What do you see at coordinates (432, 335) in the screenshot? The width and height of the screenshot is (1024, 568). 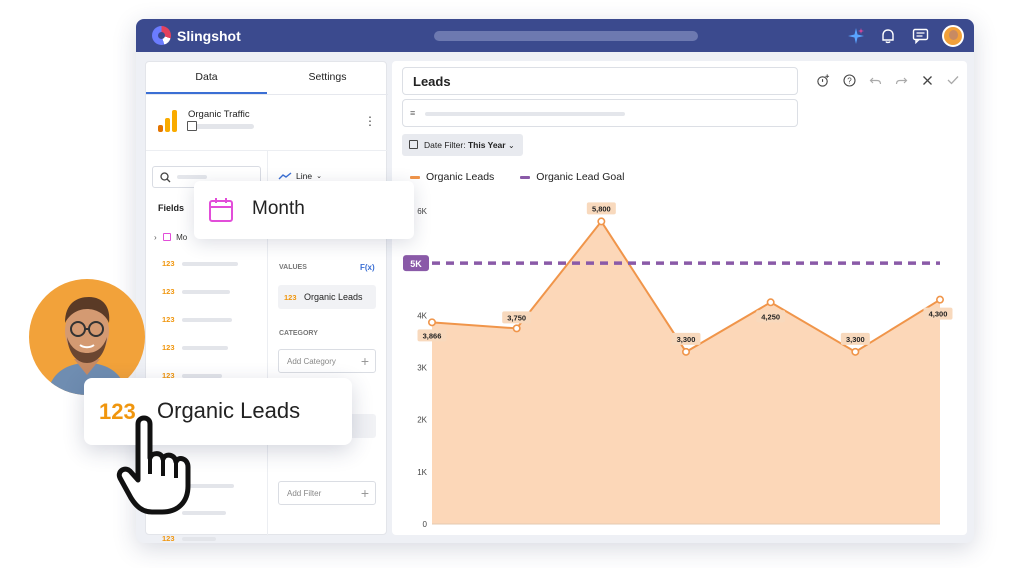 I see `data-label: 3,866` at bounding box center [432, 335].